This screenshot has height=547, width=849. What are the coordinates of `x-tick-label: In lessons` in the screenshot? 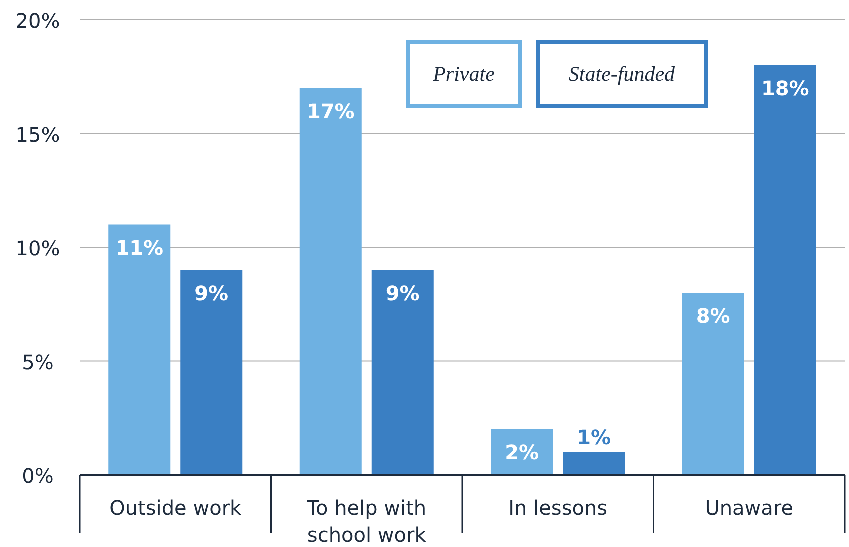 It's located at (558, 508).